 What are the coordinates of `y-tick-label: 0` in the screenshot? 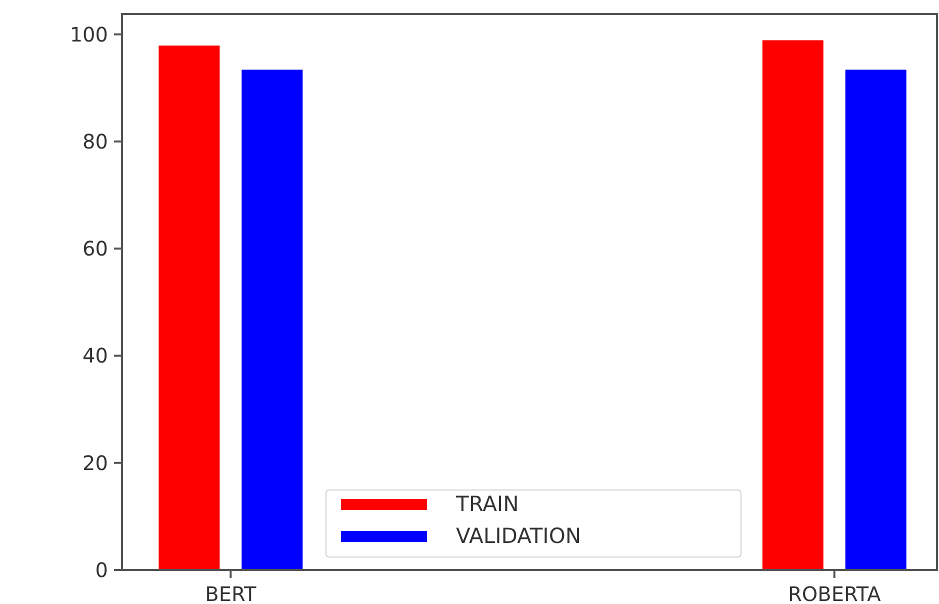 It's located at (101, 570).